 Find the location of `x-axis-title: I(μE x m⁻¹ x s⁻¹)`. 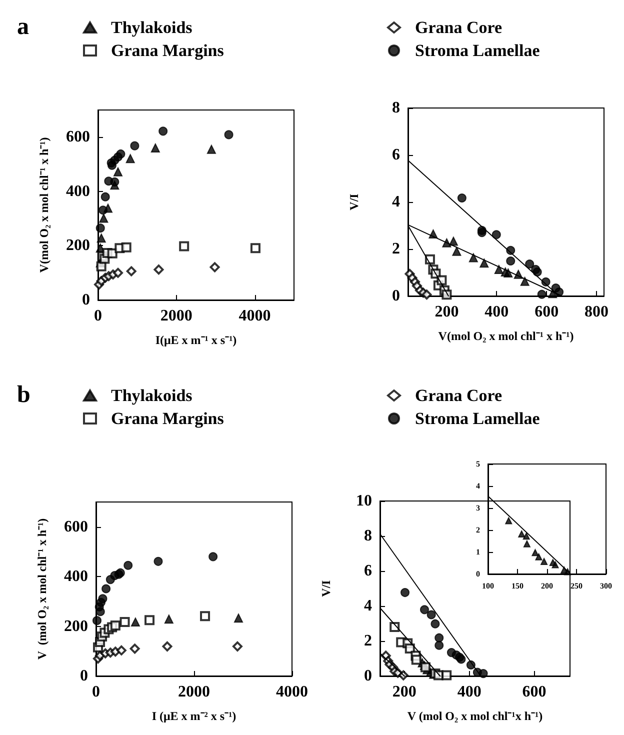

x-axis-title: I(μE x m⁻¹ x s⁻¹) is located at coordinates (196, 340).